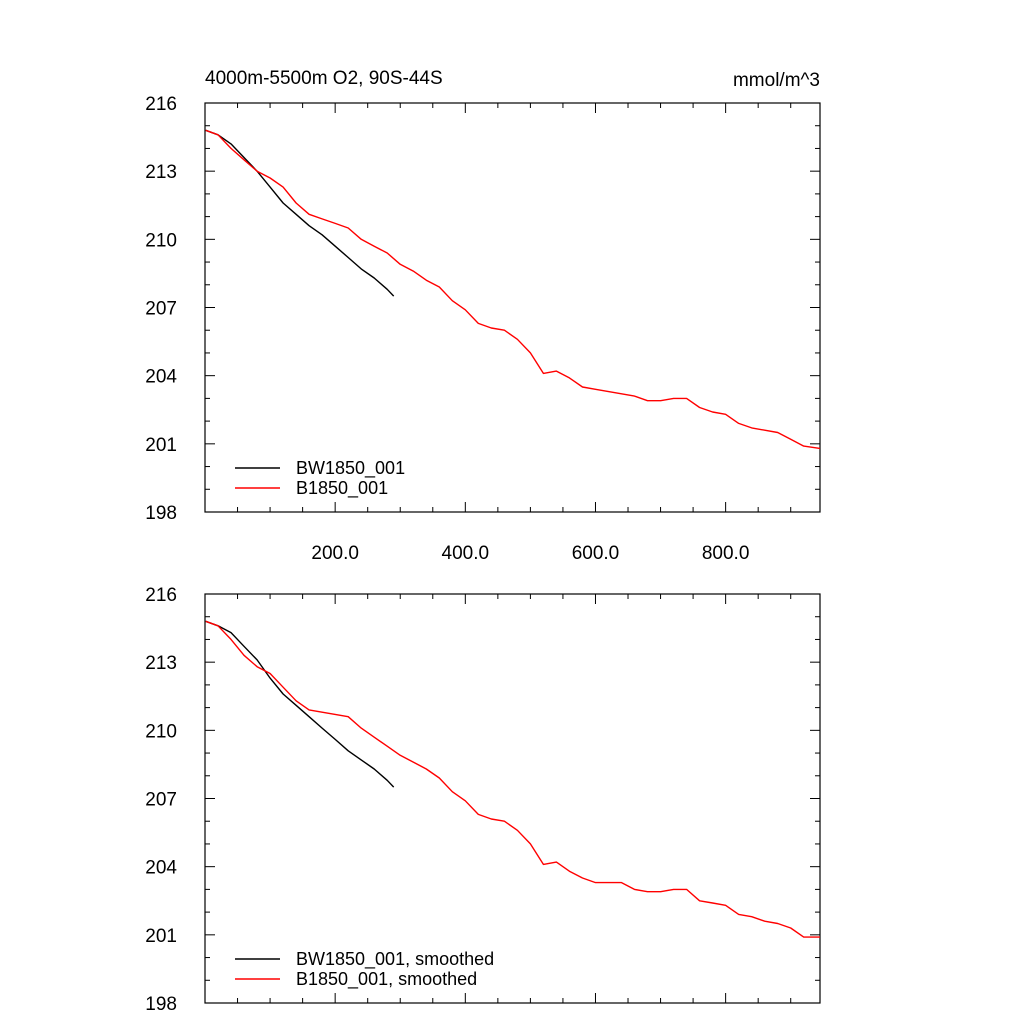  Describe the element at coordinates (324, 78) in the screenshot. I see `chart-title: 4000m-5500m O2, 90S-44S` at that location.